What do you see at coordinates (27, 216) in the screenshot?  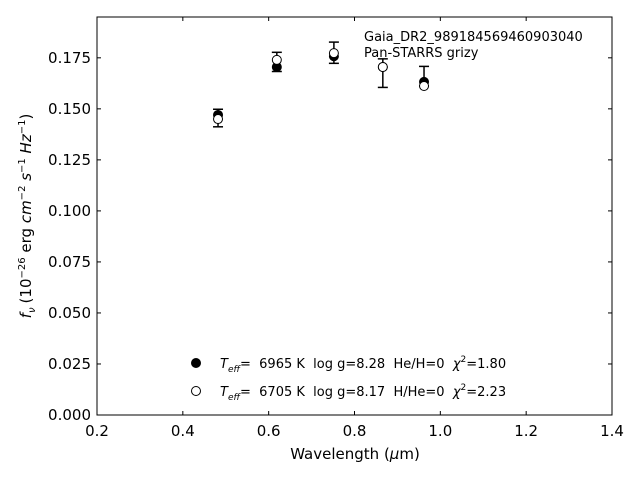 I see `y-axis-title: fν(10−26 erg cm−2 s−1 Hz−1)` at bounding box center [27, 216].